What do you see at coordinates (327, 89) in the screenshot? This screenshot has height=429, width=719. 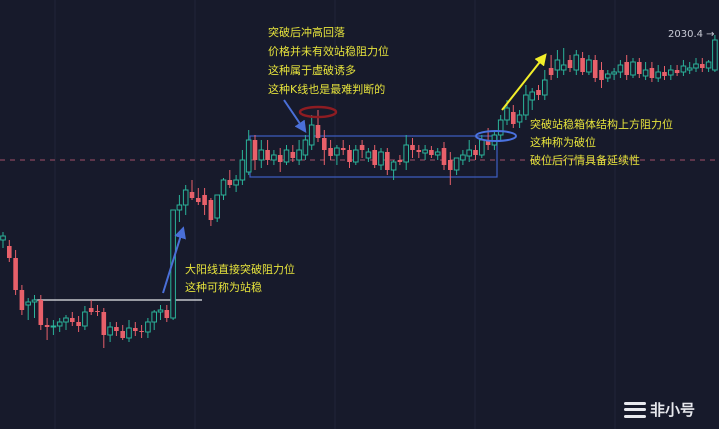 I see `annotation-line: 这种K线也是最难判断的` at bounding box center [327, 89].